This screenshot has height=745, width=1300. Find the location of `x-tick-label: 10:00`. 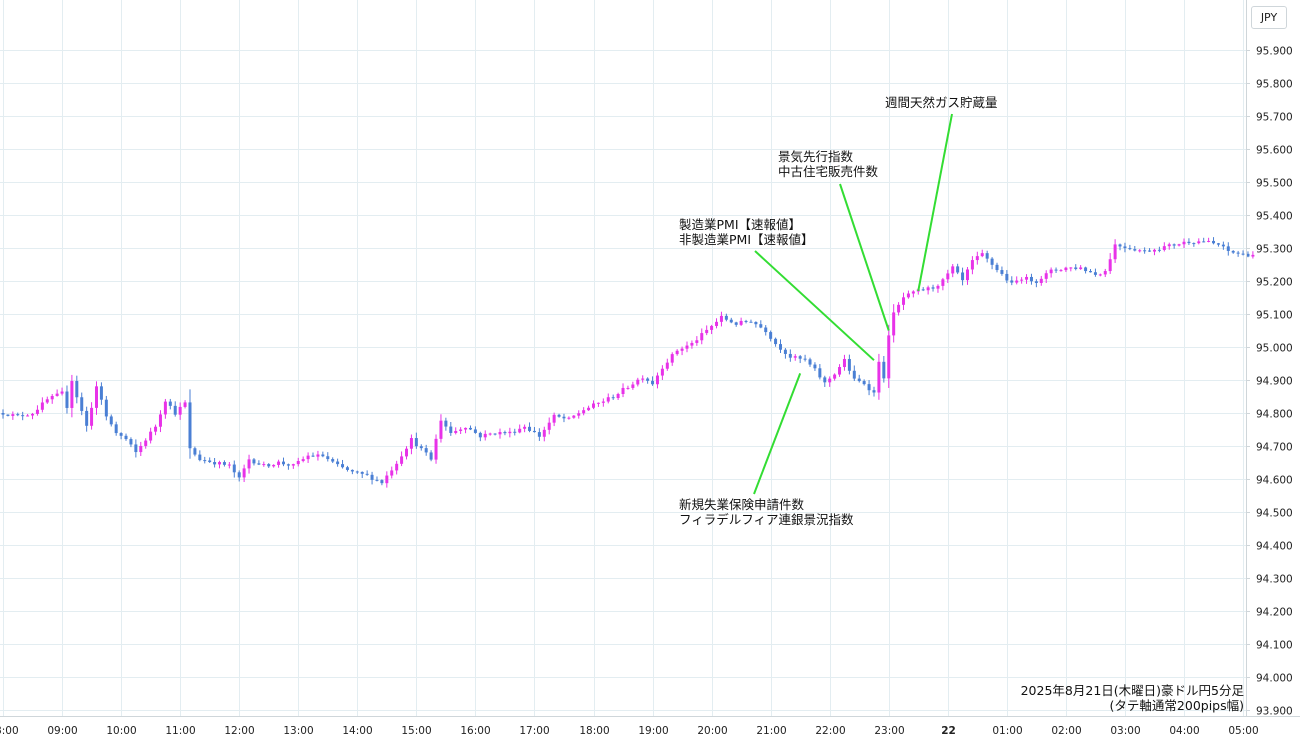

x-tick-label: 10:00 is located at coordinates (121, 731).